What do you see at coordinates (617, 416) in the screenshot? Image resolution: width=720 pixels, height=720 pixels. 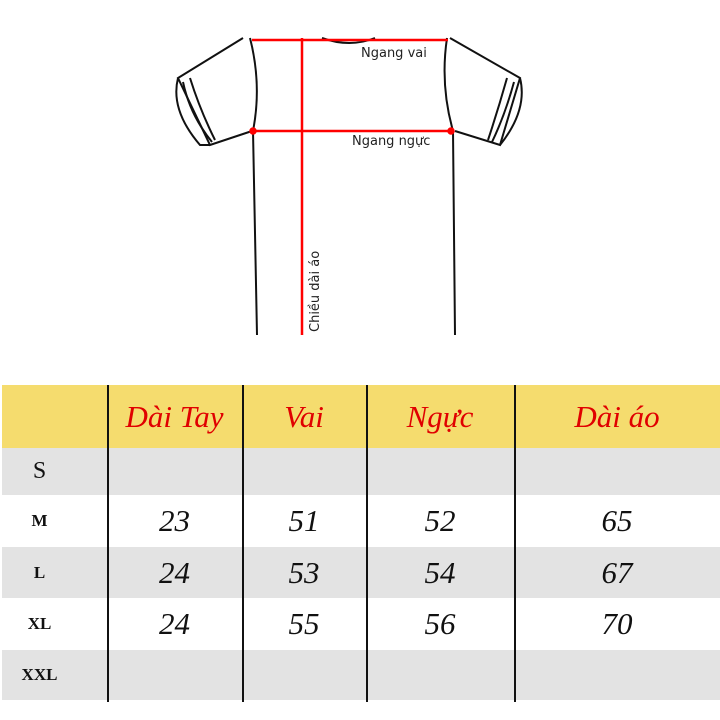 I see `column-header: Dài áo` at bounding box center [617, 416].